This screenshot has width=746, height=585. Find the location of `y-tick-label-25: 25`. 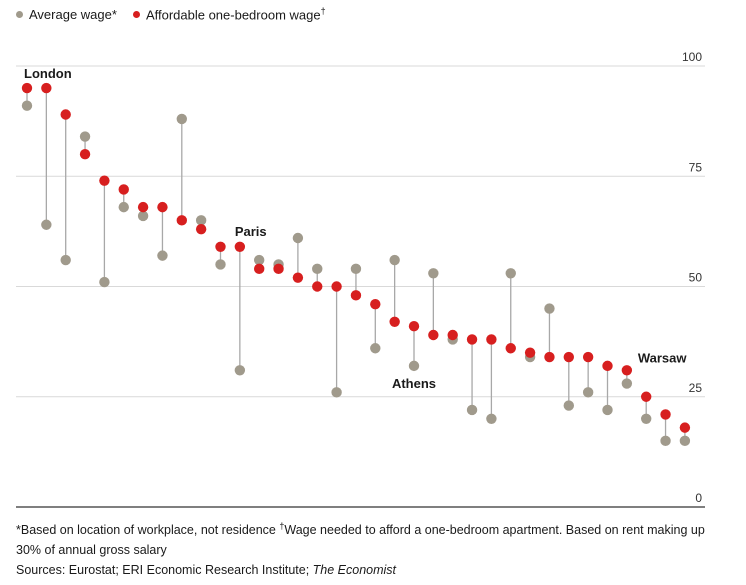

y-tick-label-25: 25 is located at coordinates (696, 388).